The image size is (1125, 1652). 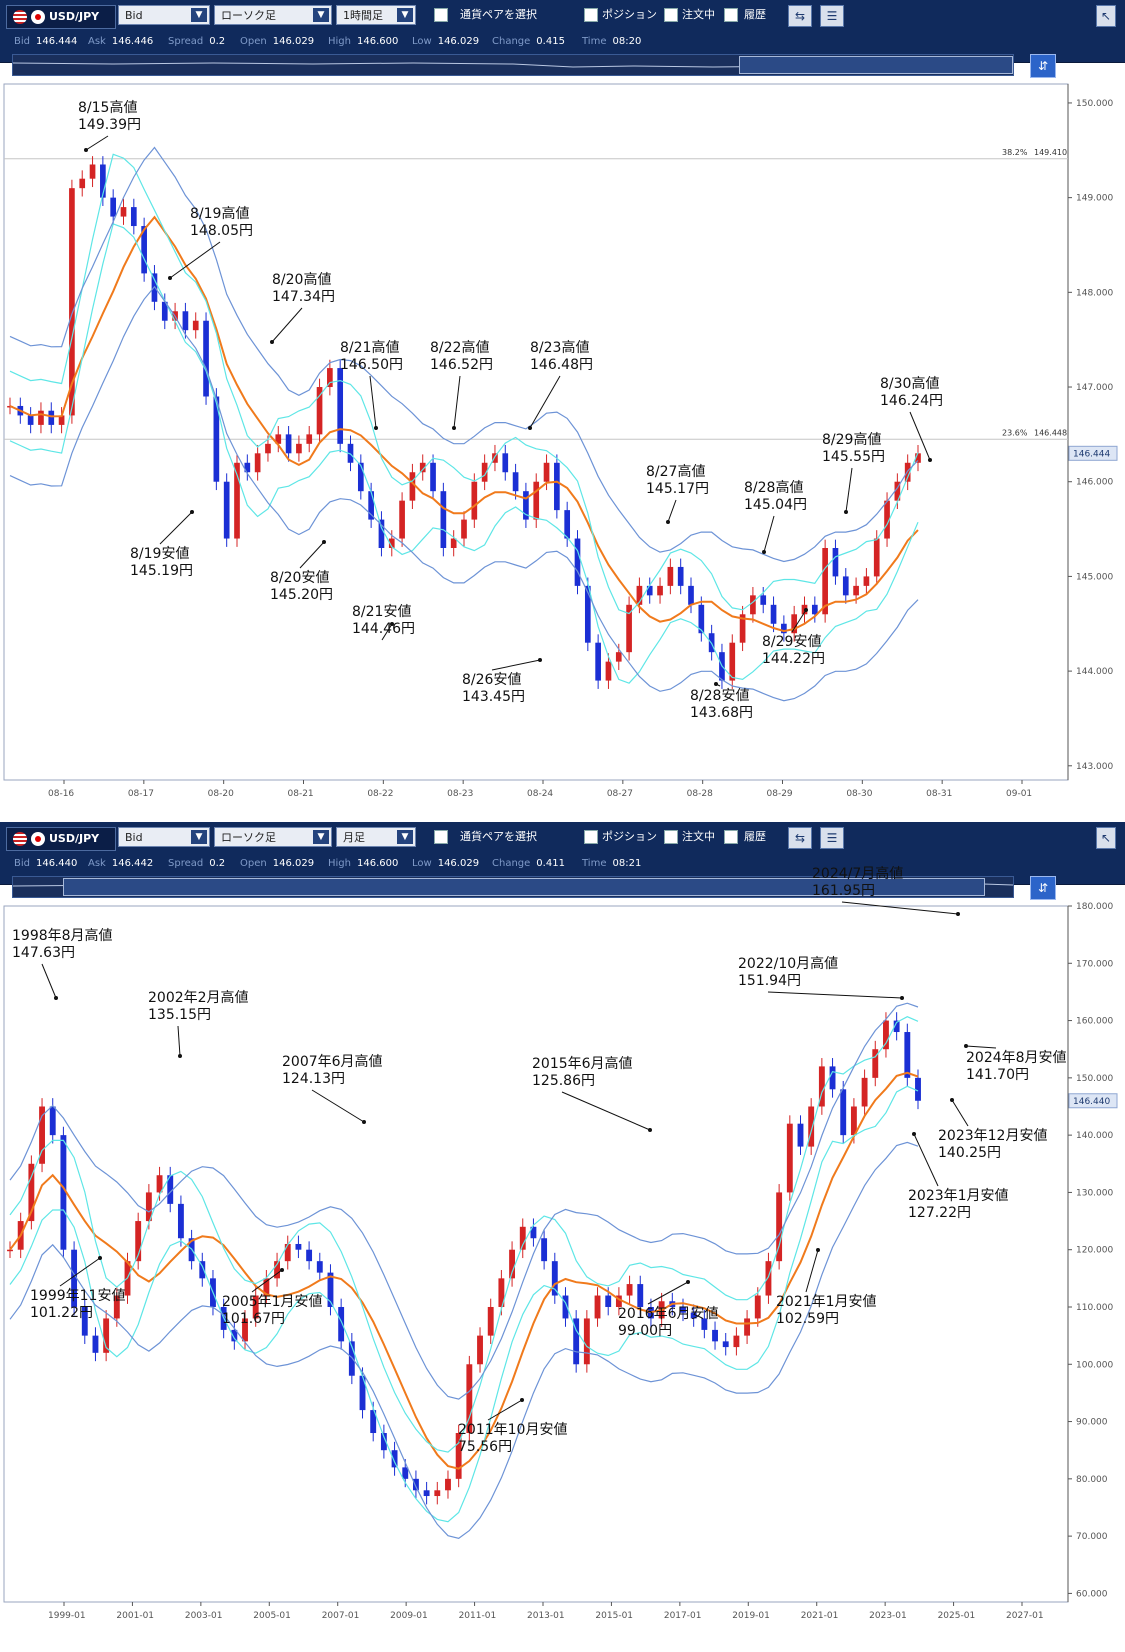 I want to click on timeframe-select: 月足 ▼, so click(x=376, y=837).